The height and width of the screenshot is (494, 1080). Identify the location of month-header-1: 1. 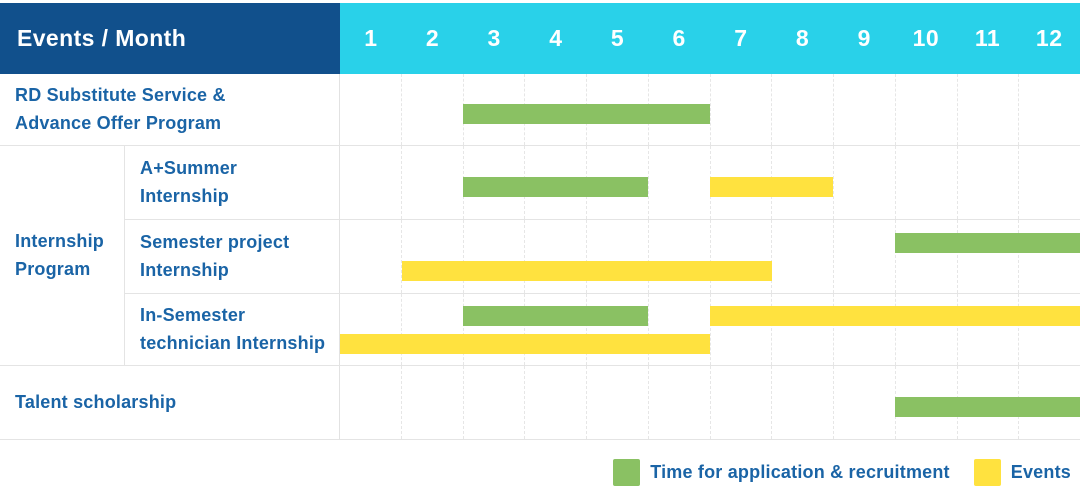
(371, 38).